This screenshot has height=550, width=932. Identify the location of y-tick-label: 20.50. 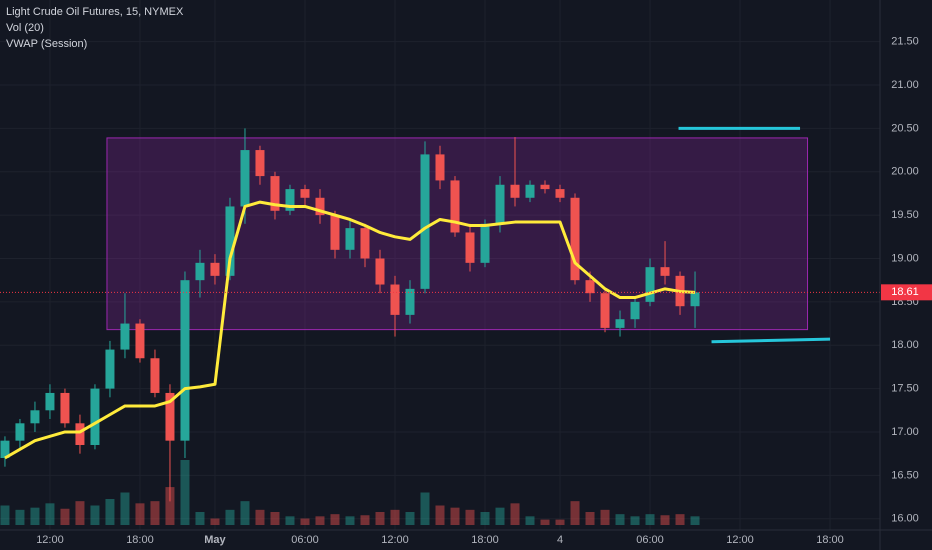
(905, 128).